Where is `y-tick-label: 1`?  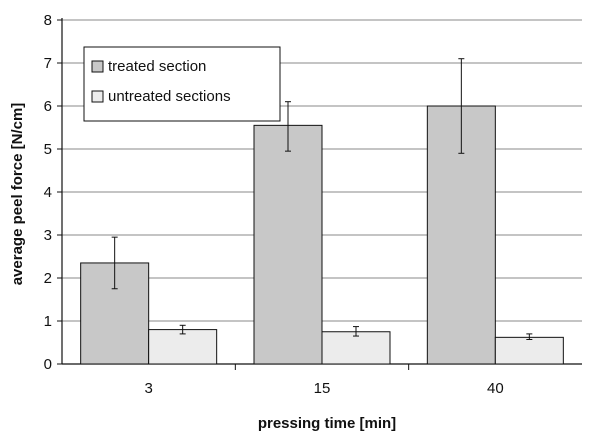 y-tick-label: 1 is located at coordinates (48, 321).